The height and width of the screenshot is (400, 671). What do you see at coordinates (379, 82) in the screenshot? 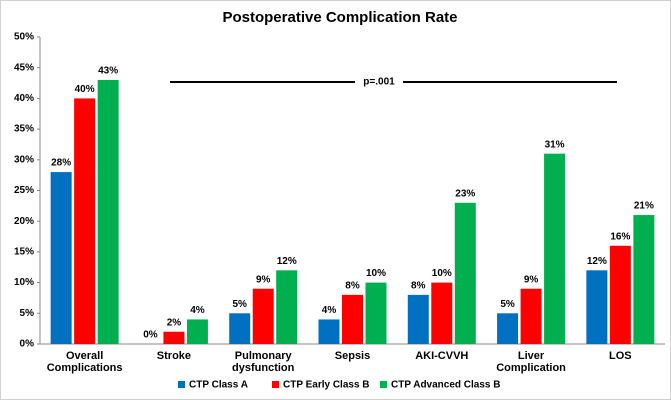
I see `annotation: p=.001` at bounding box center [379, 82].